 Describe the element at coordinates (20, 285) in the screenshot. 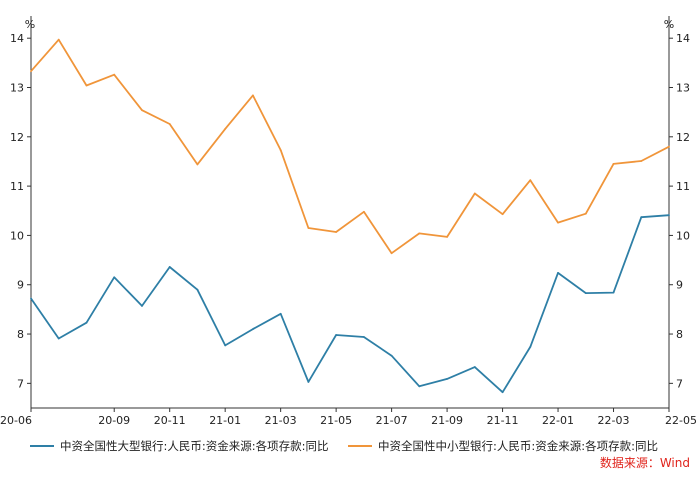

I see `left-y-tick-label: 9` at that location.